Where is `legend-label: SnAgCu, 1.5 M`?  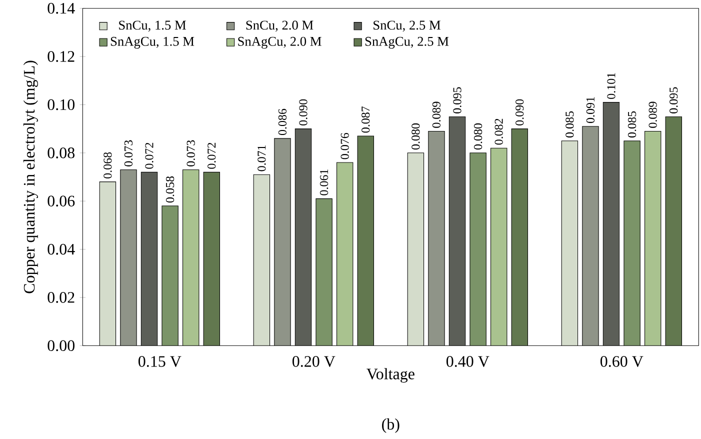
legend-label: SnAgCu, 1.5 M is located at coordinates (152, 42).